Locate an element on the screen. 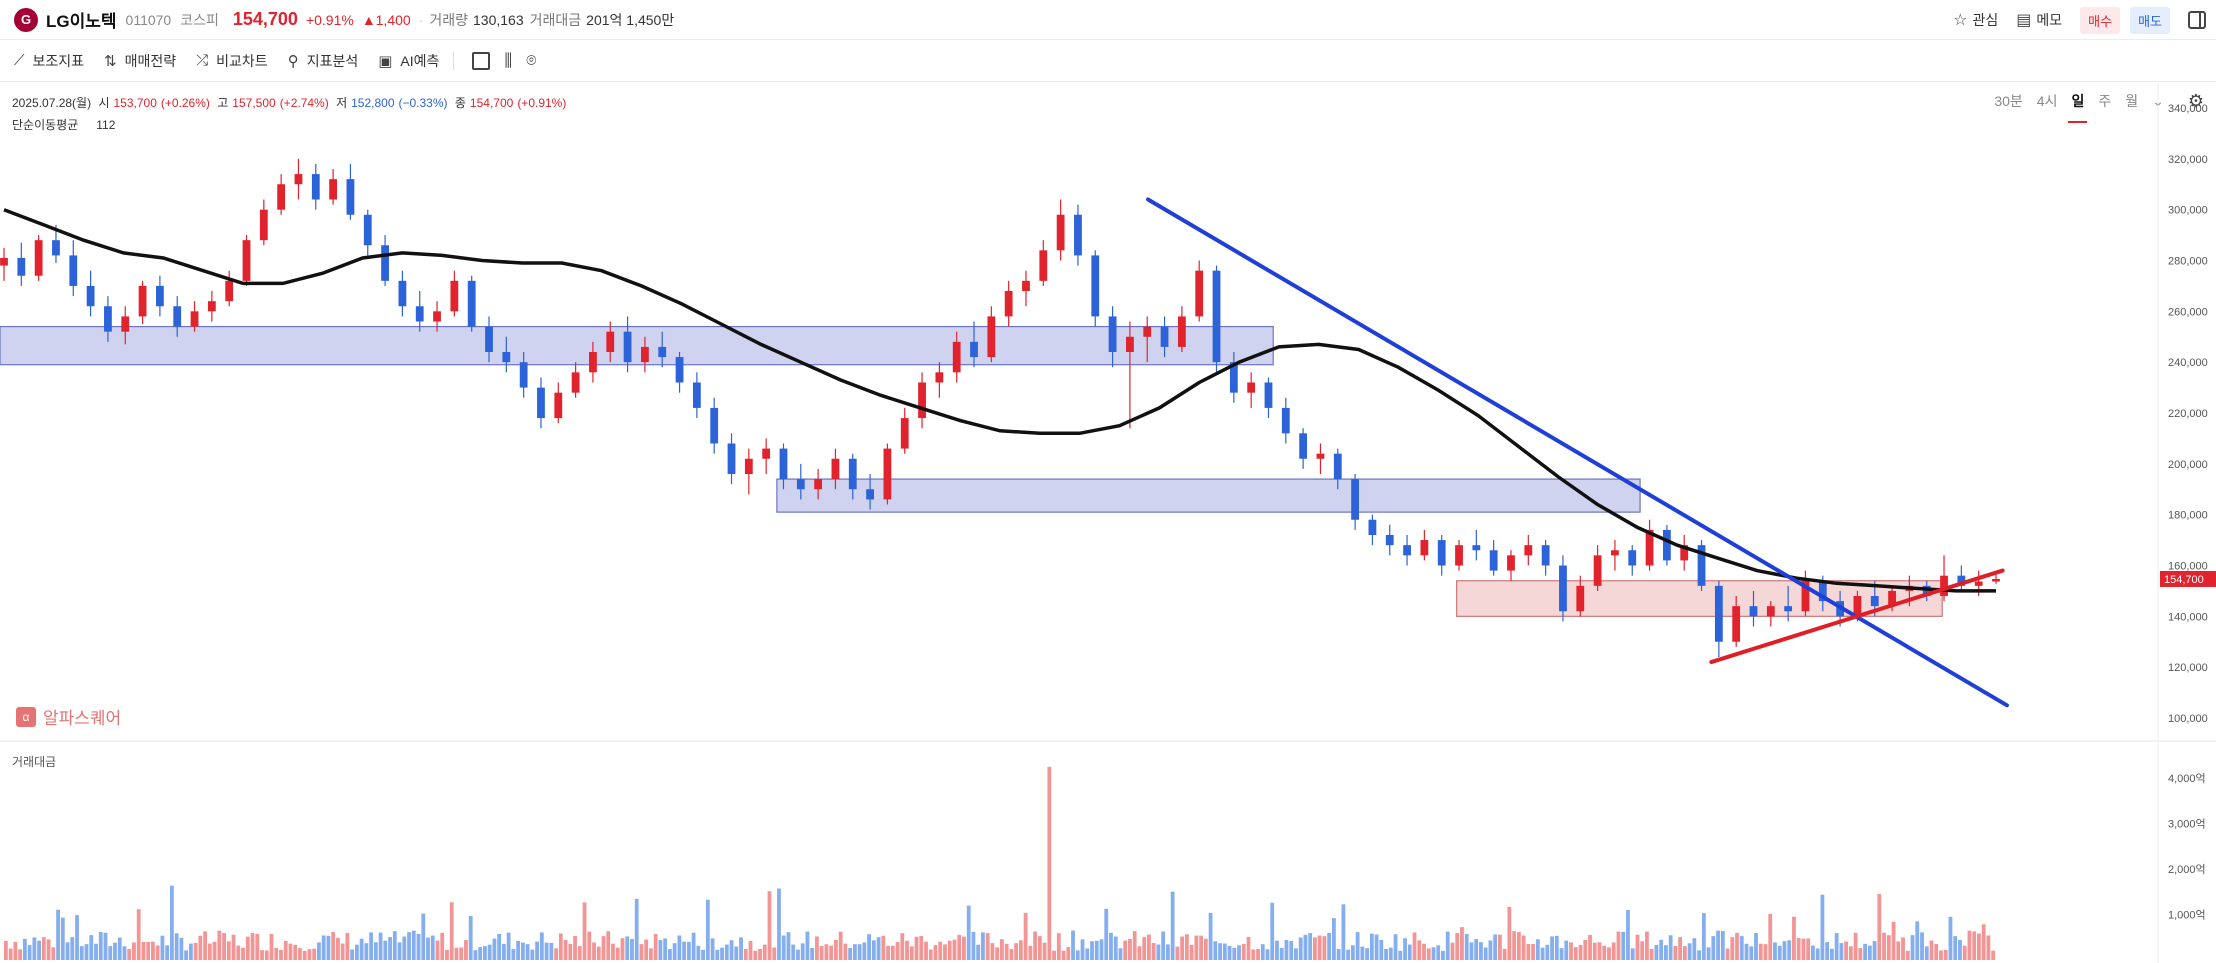 The height and width of the screenshot is (963, 2216). volume-tick-label: 4,000억 is located at coordinates (2187, 778).